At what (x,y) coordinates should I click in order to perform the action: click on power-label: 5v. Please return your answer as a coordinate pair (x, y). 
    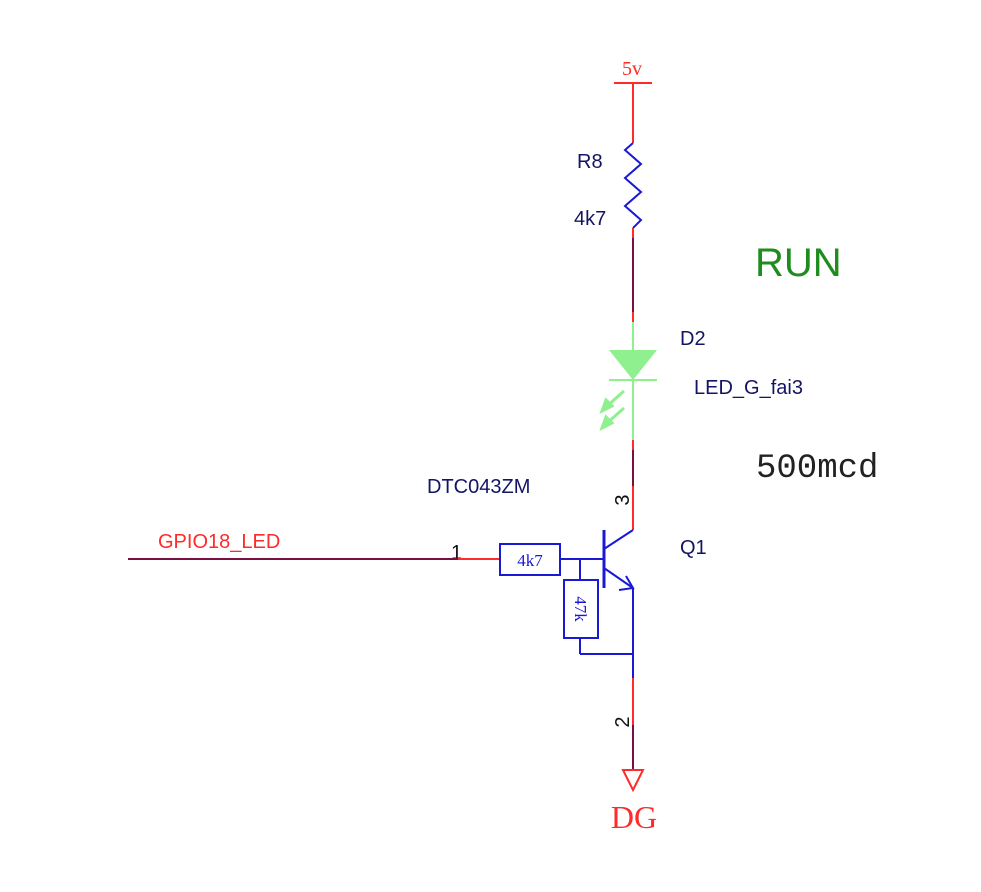
    Looking at the image, I should click on (632, 69).